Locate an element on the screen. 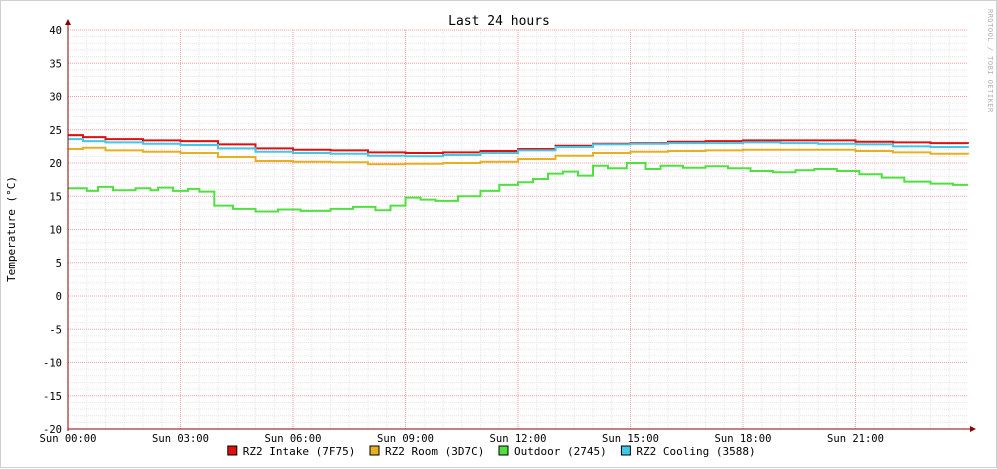  y-axis-label: Temperature (°C) is located at coordinates (11, 229).